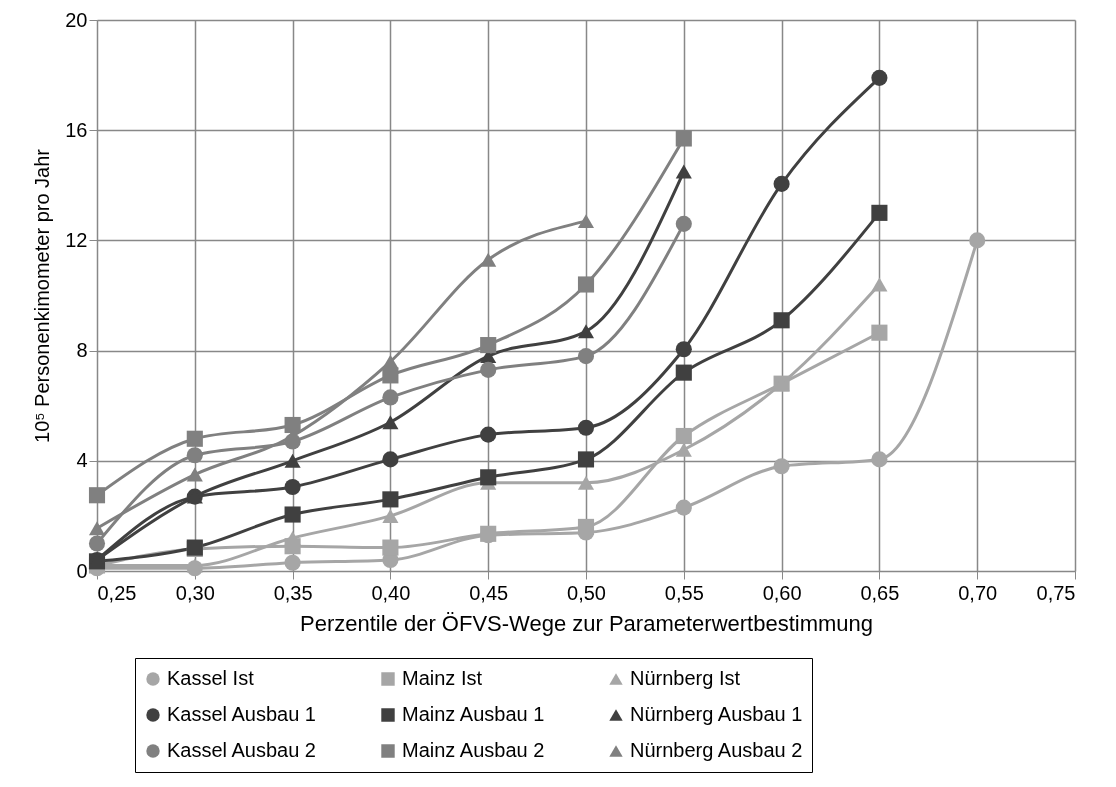 The width and height of the screenshot is (1116, 787). What do you see at coordinates (76, 19) in the screenshot?
I see `y-tick-label: 20` at bounding box center [76, 19].